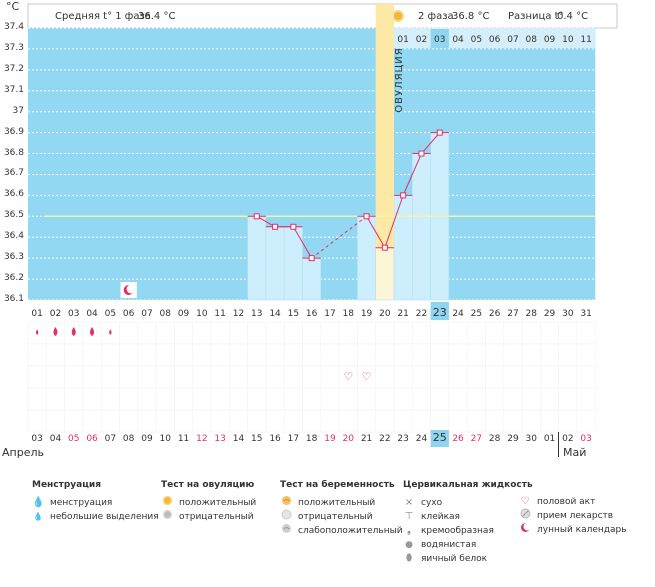  I want to click on cycle-day-row: 01 02 03 04 05 06 07 08 09 10 11, so click(495, 38).